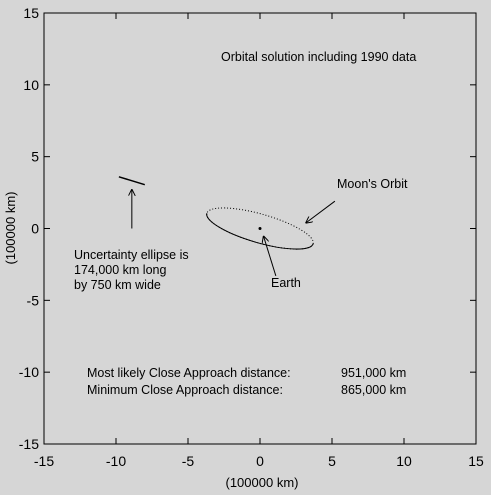 Image resolution: width=491 pixels, height=495 pixels. I want to click on minimum-approach-value: 865,000 km, so click(373, 390).